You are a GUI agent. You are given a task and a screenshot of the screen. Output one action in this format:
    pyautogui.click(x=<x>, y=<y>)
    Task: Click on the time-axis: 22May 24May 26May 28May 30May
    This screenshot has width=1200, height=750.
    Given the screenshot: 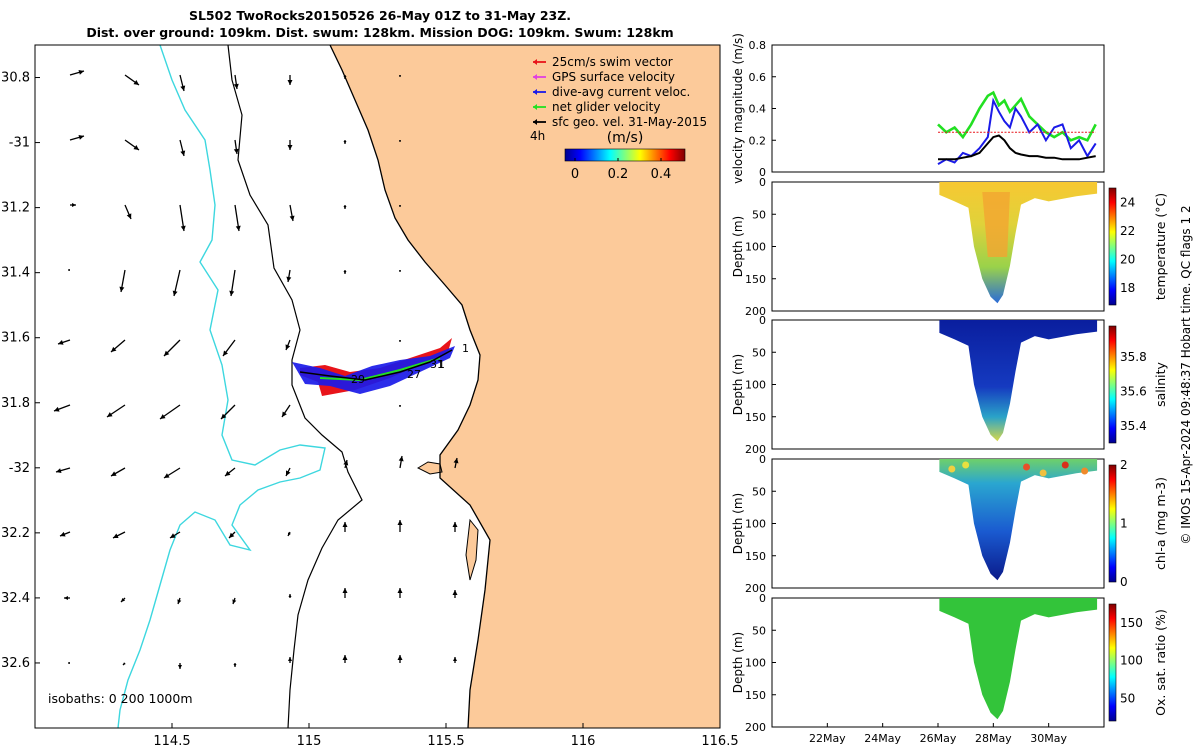 What is the action you would take?
    pyautogui.click(x=938, y=734)
    